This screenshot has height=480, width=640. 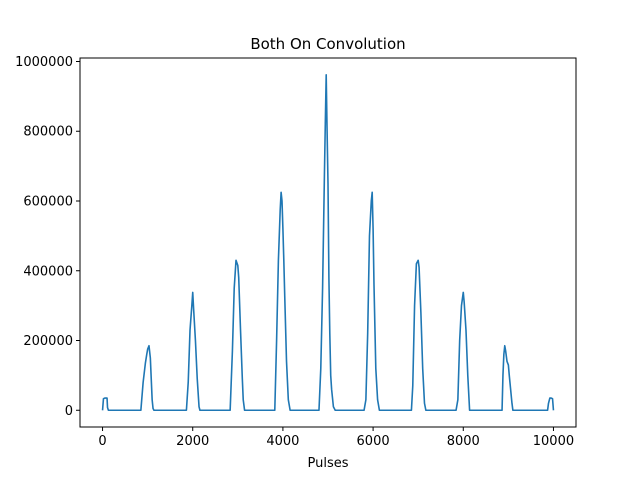 I want to click on x-axis: 0 2000 4000 6000 8000 10000, so click(x=336, y=438).